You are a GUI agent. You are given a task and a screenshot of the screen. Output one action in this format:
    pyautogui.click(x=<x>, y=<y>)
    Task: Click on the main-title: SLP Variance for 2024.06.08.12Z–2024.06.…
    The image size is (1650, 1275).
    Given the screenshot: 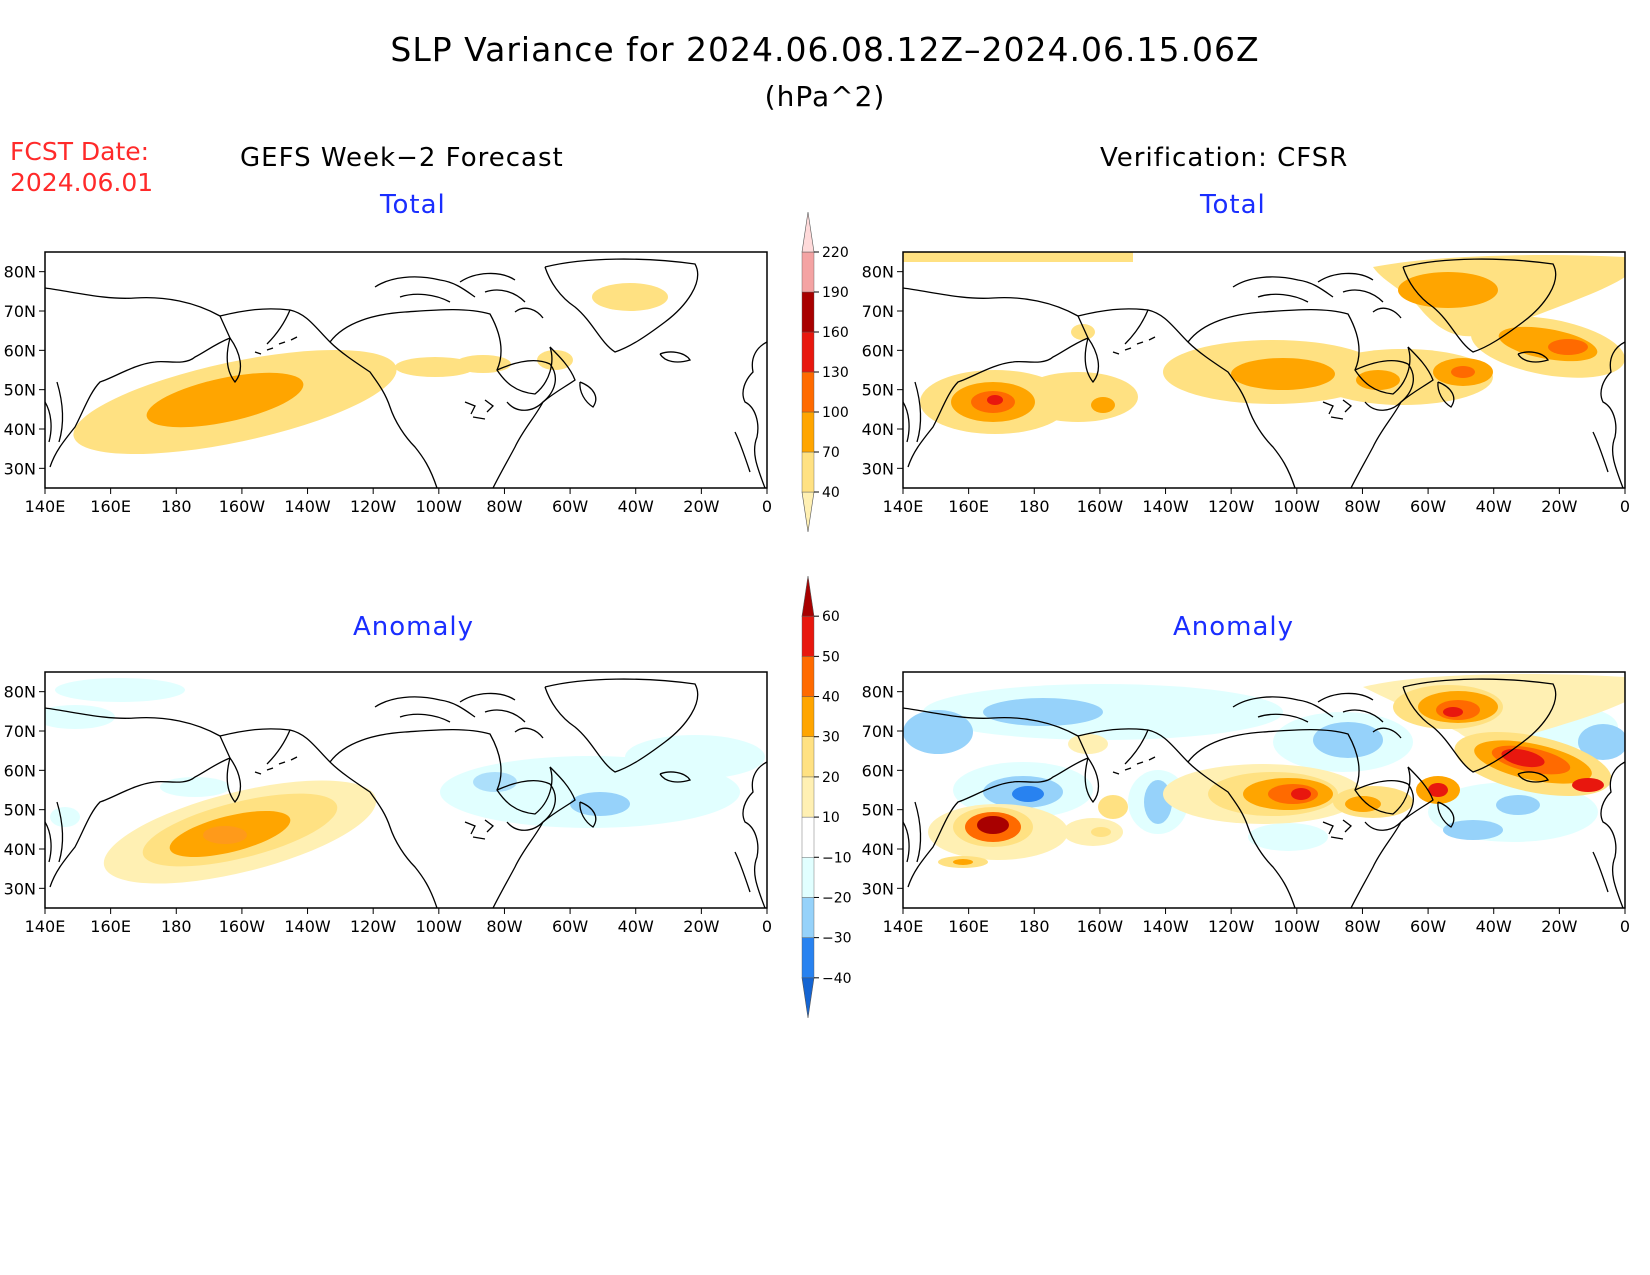 What is the action you would take?
    pyautogui.click(x=825, y=49)
    